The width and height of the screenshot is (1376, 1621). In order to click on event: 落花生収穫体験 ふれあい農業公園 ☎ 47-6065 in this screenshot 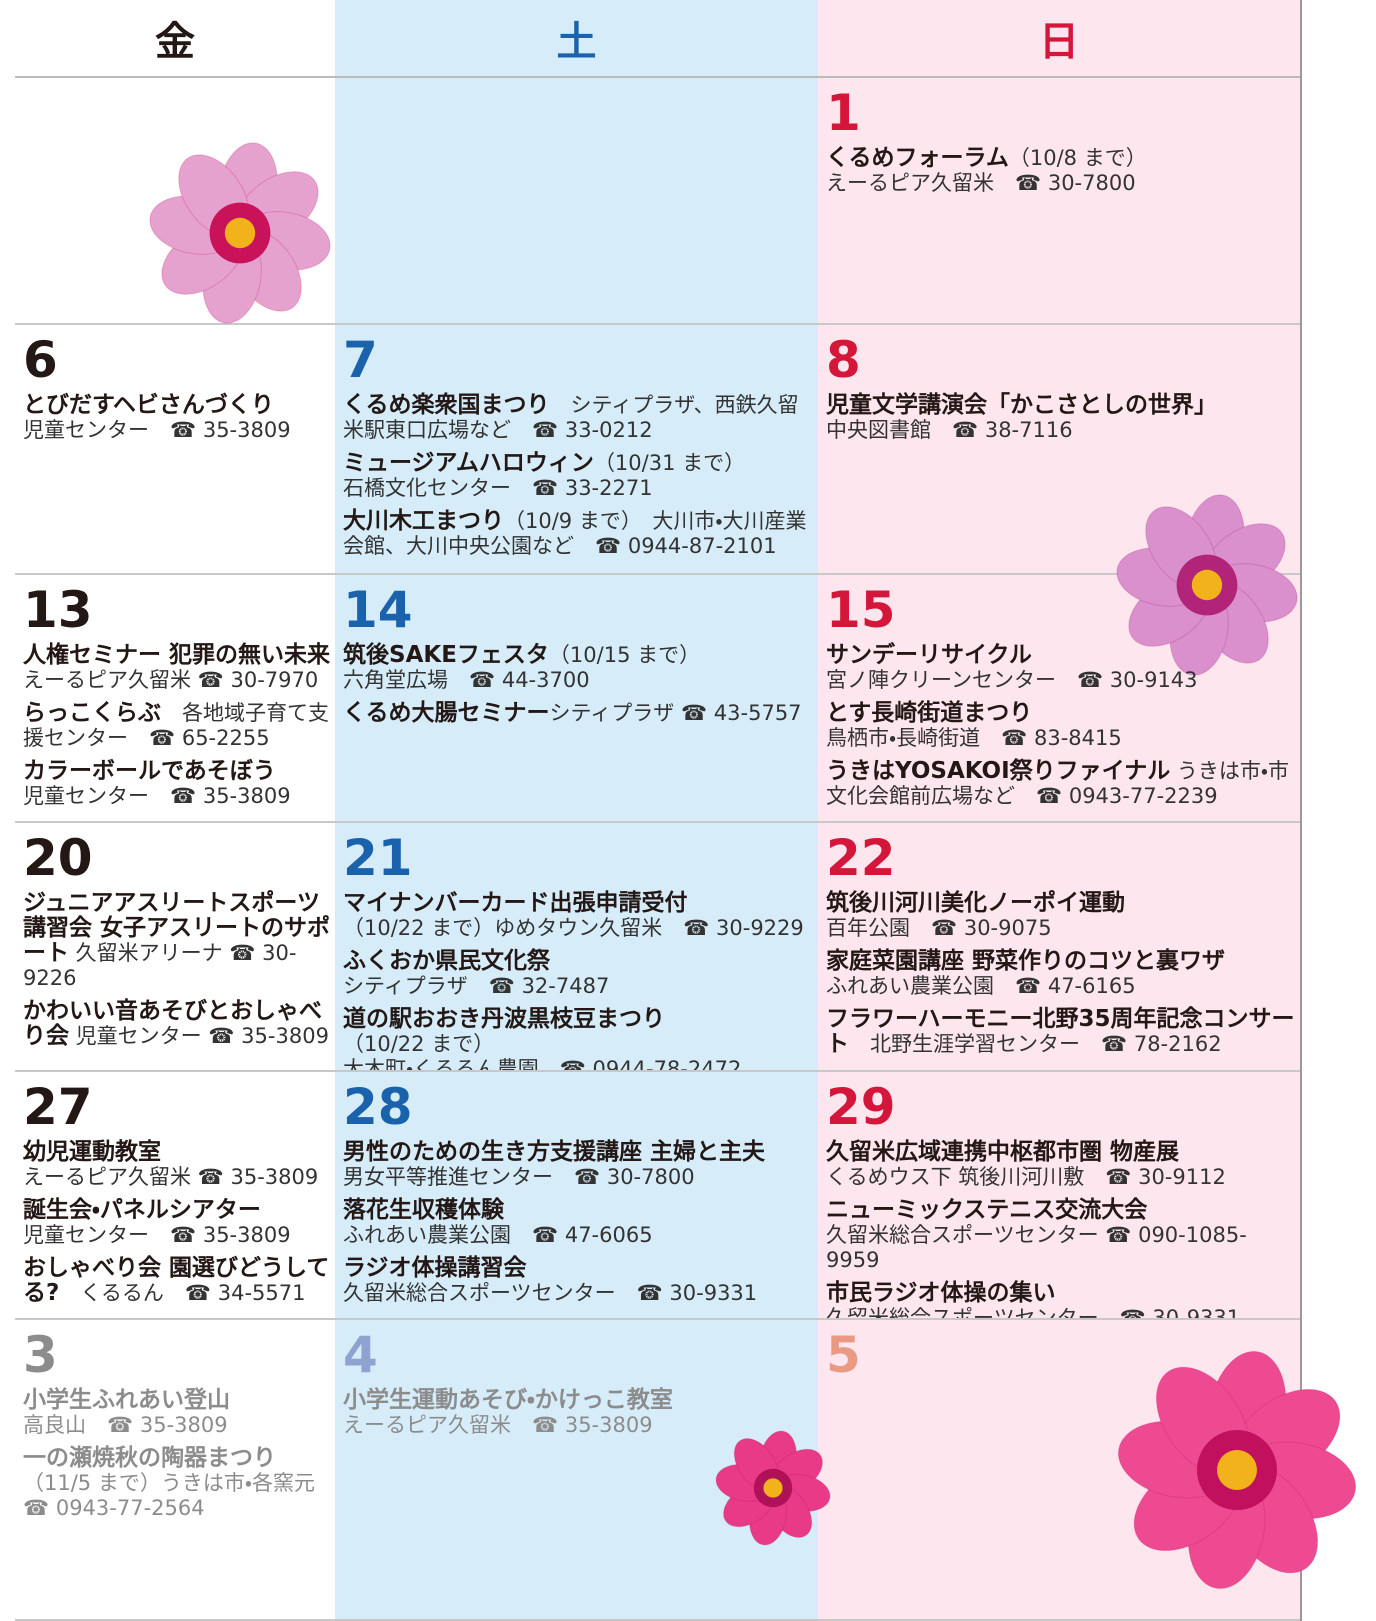, I will do `click(578, 1223)`.